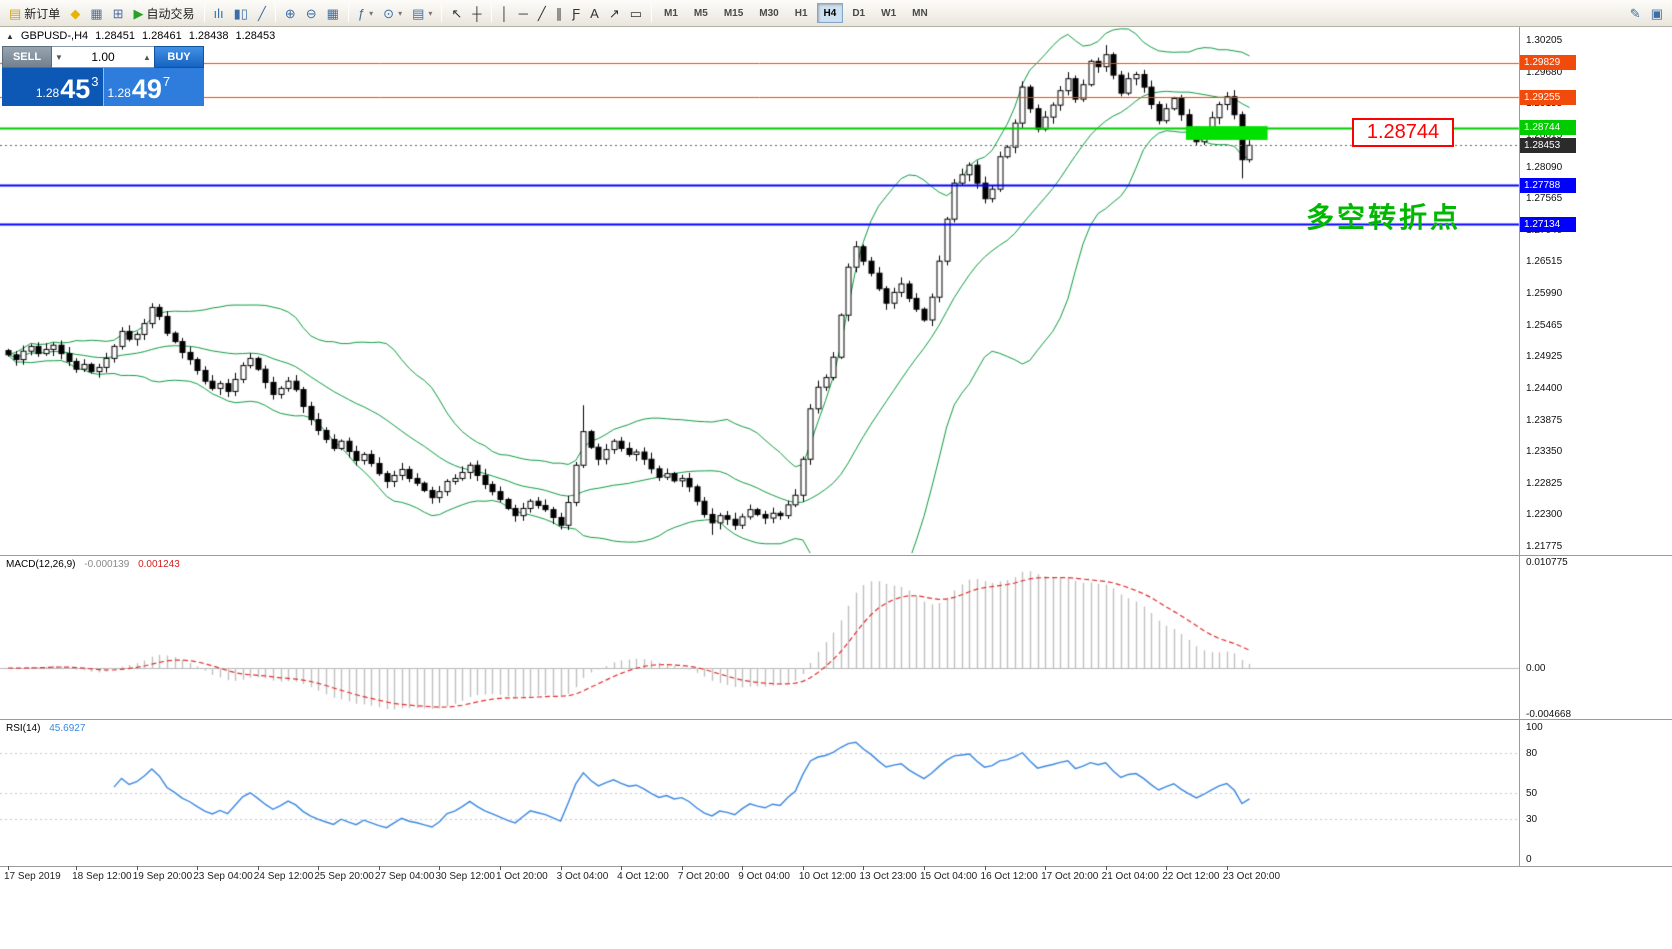 Image resolution: width=1672 pixels, height=949 pixels. I want to click on chart-window-icon: ▦, so click(96, 13).